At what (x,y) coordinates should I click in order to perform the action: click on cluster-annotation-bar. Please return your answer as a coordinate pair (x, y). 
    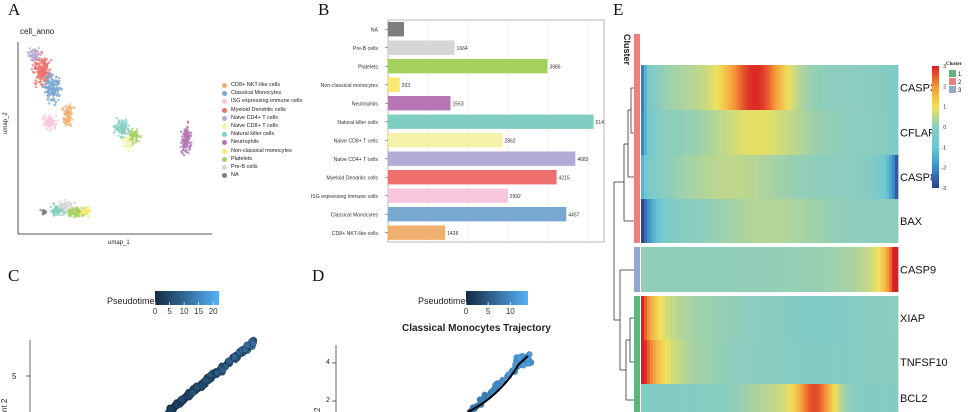
    Looking at the image, I should click on (637, 318).